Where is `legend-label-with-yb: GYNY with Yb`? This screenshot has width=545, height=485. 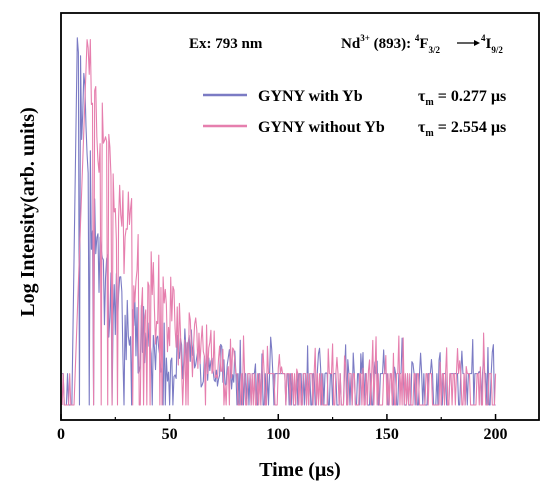
legend-label-with-yb: GYNY with Yb is located at coordinates (310, 96).